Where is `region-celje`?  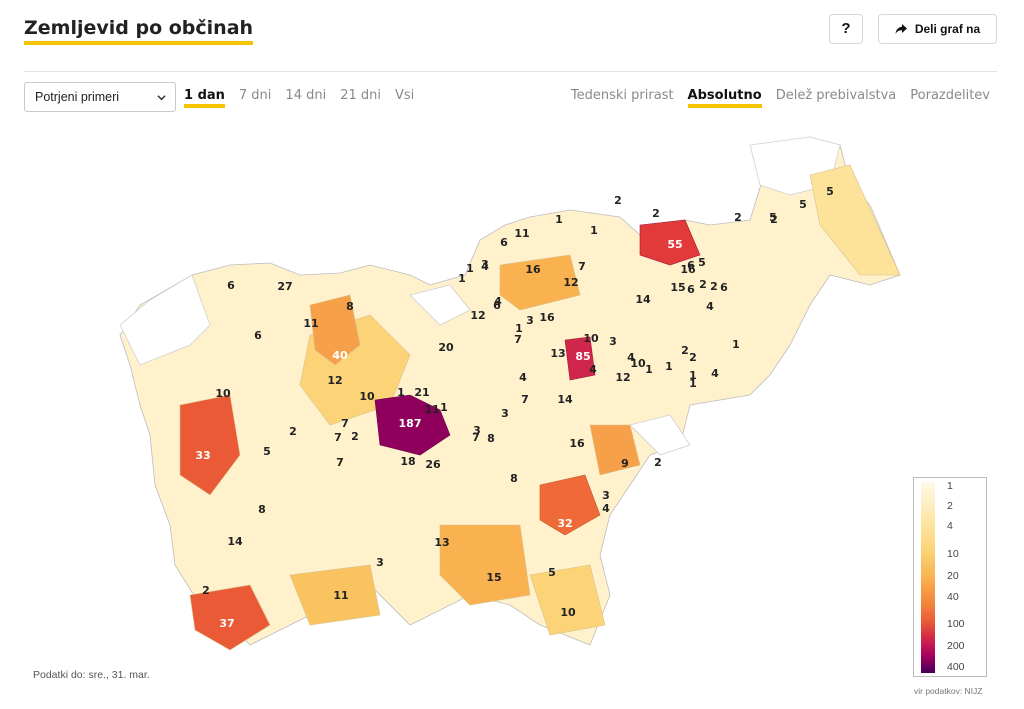
region-celje is located at coordinates (580, 358).